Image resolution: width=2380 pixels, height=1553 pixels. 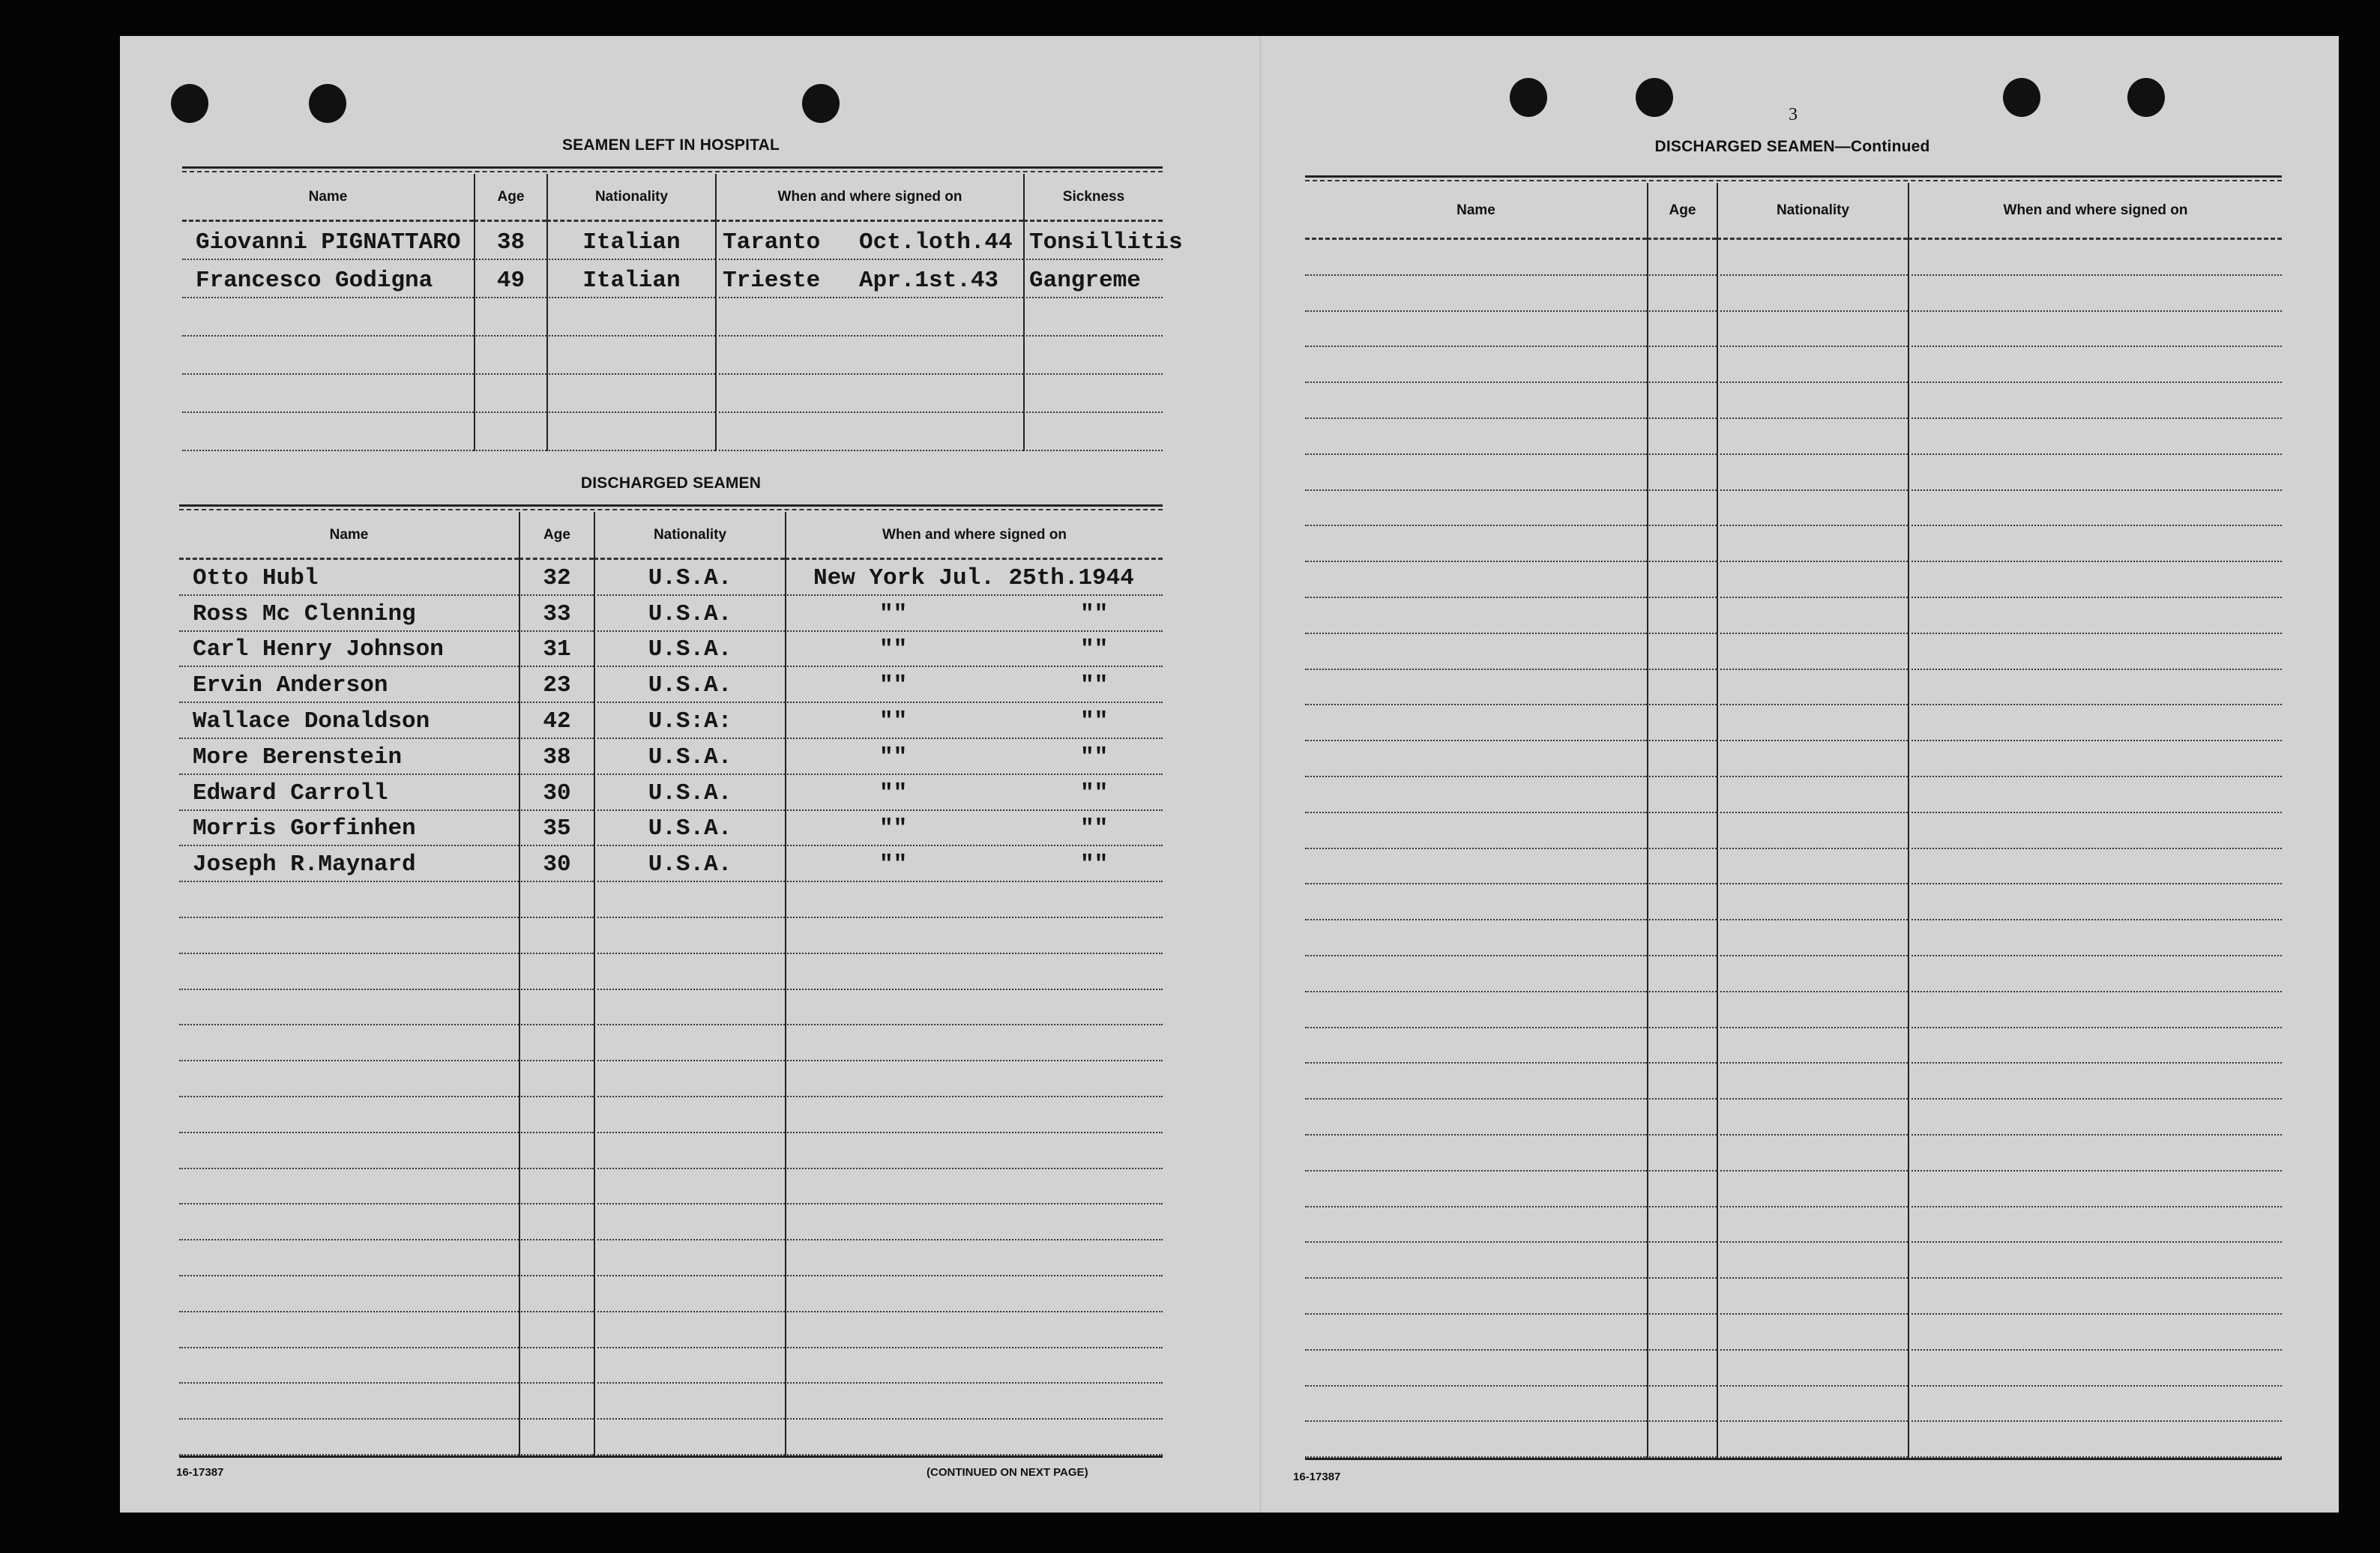 I want to click on name-cell: Ross Mc Clenning, so click(x=349, y=614).